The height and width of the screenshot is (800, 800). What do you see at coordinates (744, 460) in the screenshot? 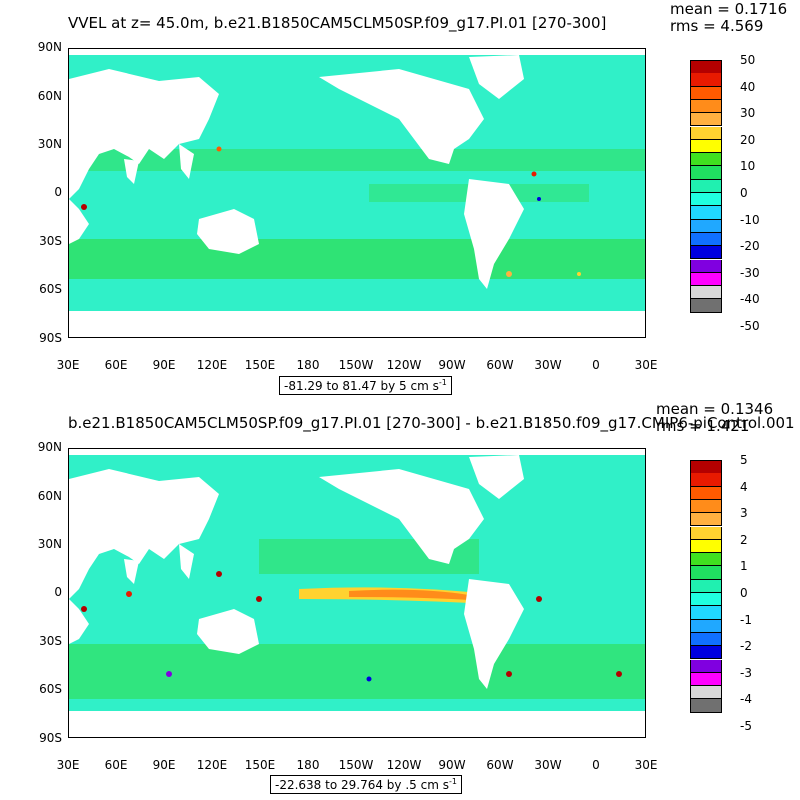
I see `colorbar-label: 5` at bounding box center [744, 460].